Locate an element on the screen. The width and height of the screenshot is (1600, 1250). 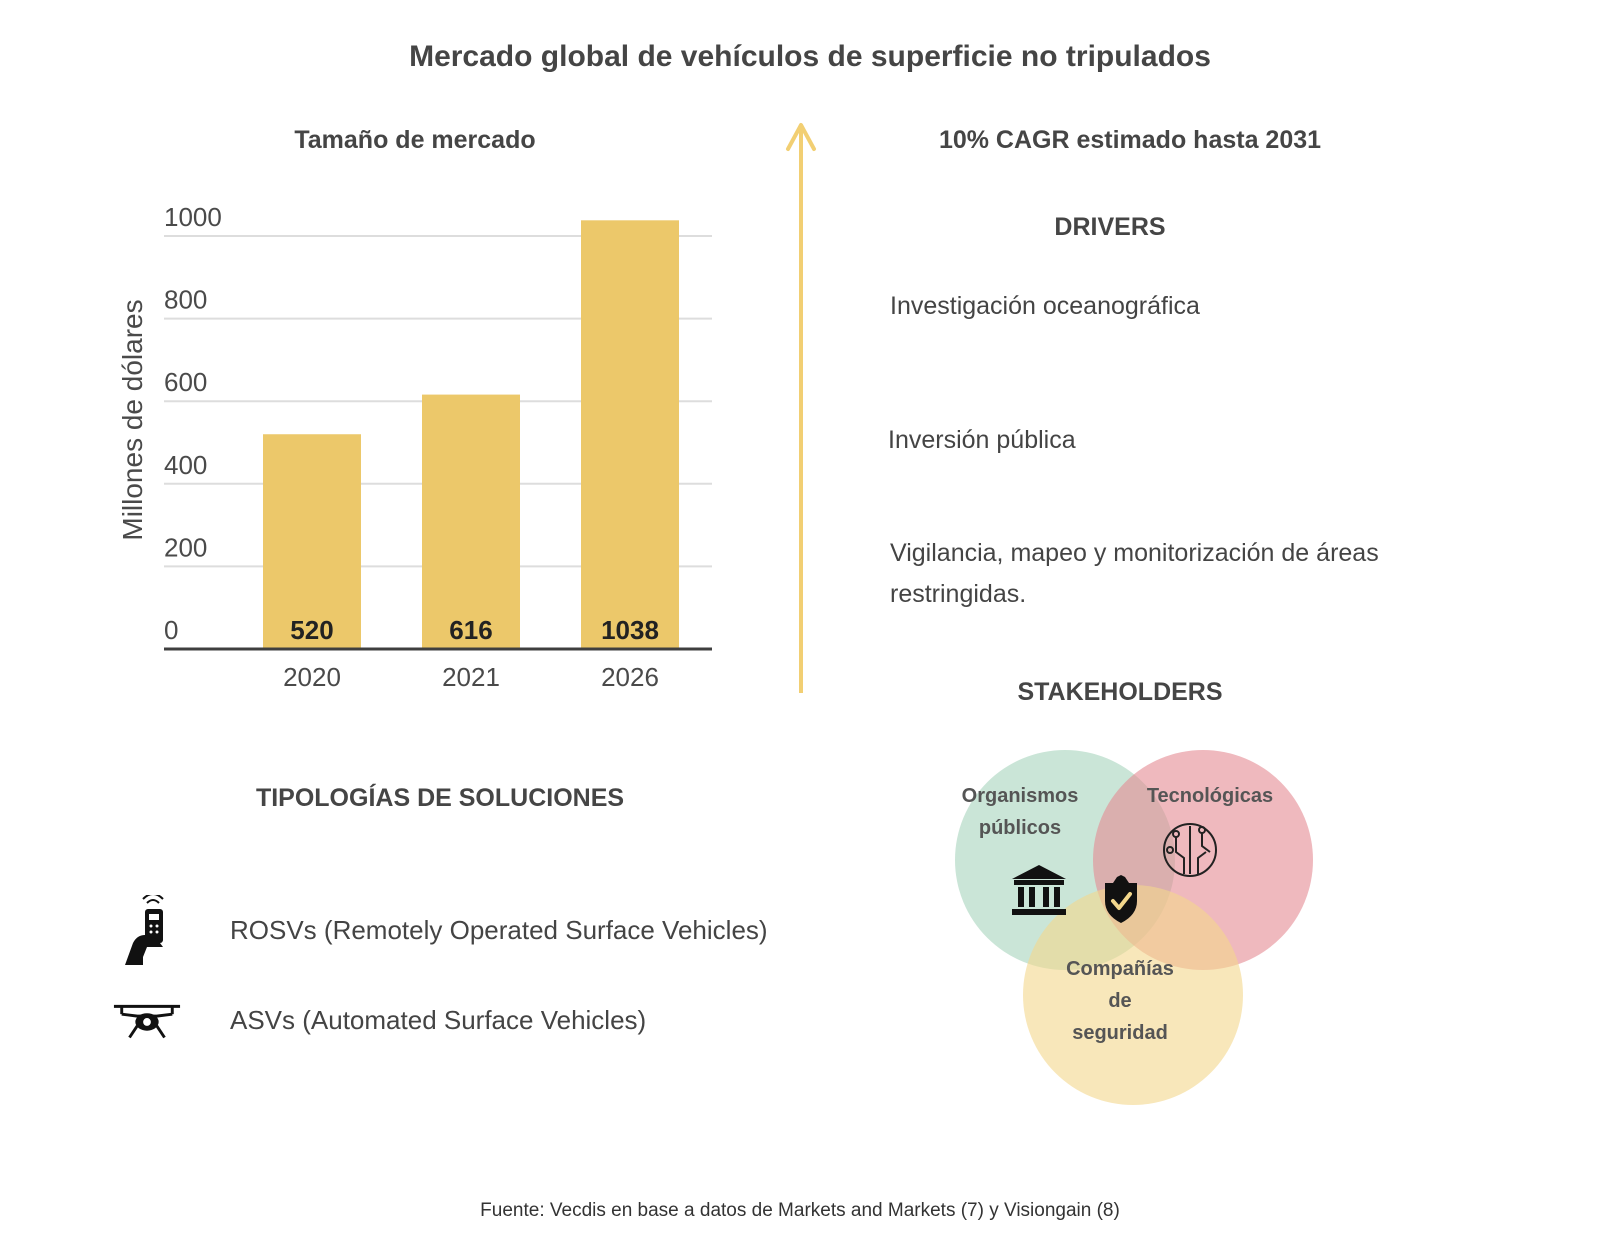
chart-y-tick-label: 200 is located at coordinates (185, 547).